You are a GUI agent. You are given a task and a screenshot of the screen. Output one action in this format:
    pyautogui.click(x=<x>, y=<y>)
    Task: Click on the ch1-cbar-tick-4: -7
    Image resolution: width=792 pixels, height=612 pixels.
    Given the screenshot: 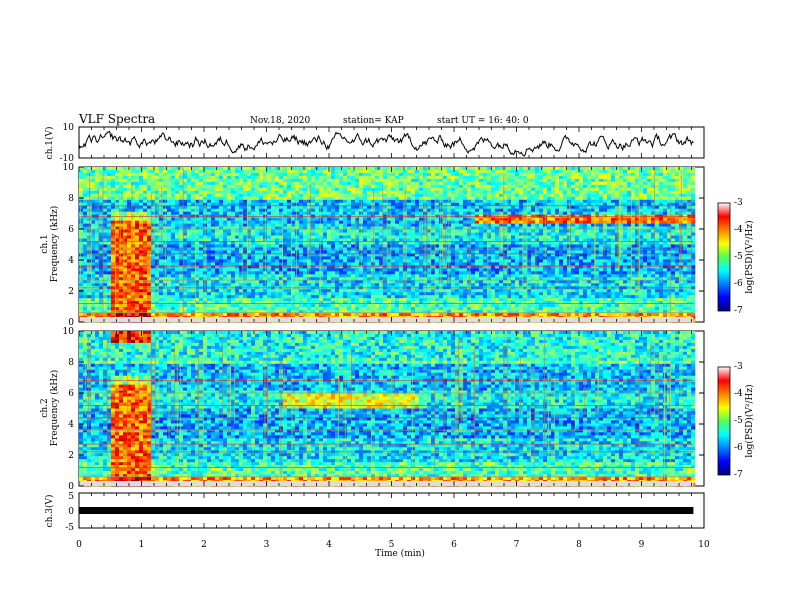 What is the action you would take?
    pyautogui.click(x=738, y=311)
    